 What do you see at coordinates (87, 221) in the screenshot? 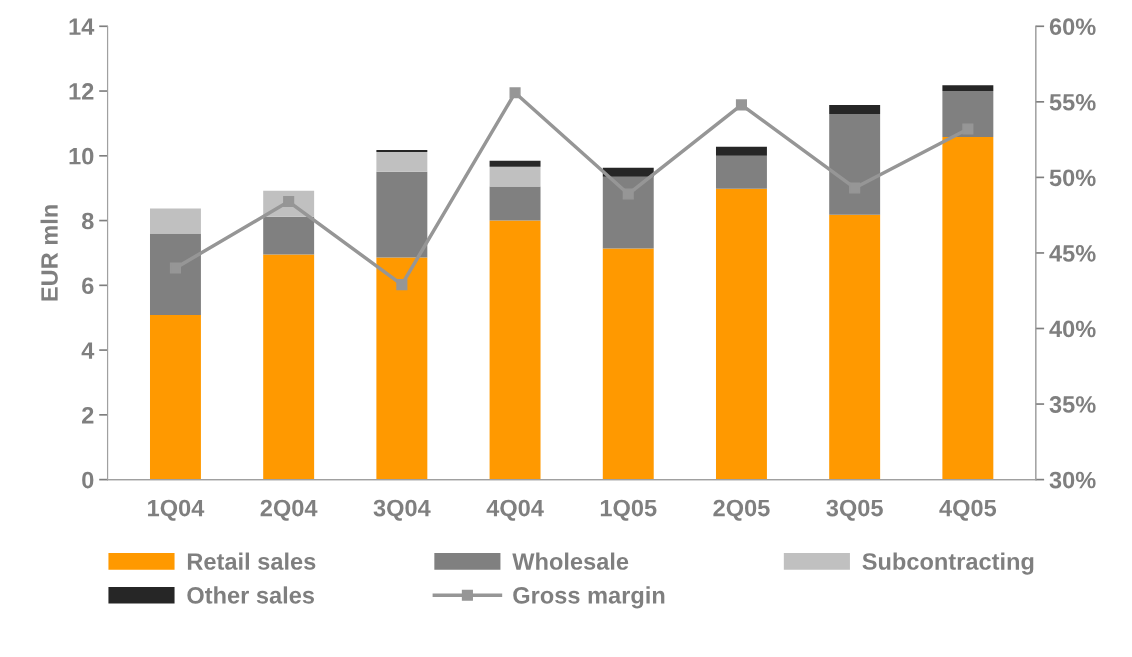
I see `y-tick-label: 8` at bounding box center [87, 221].